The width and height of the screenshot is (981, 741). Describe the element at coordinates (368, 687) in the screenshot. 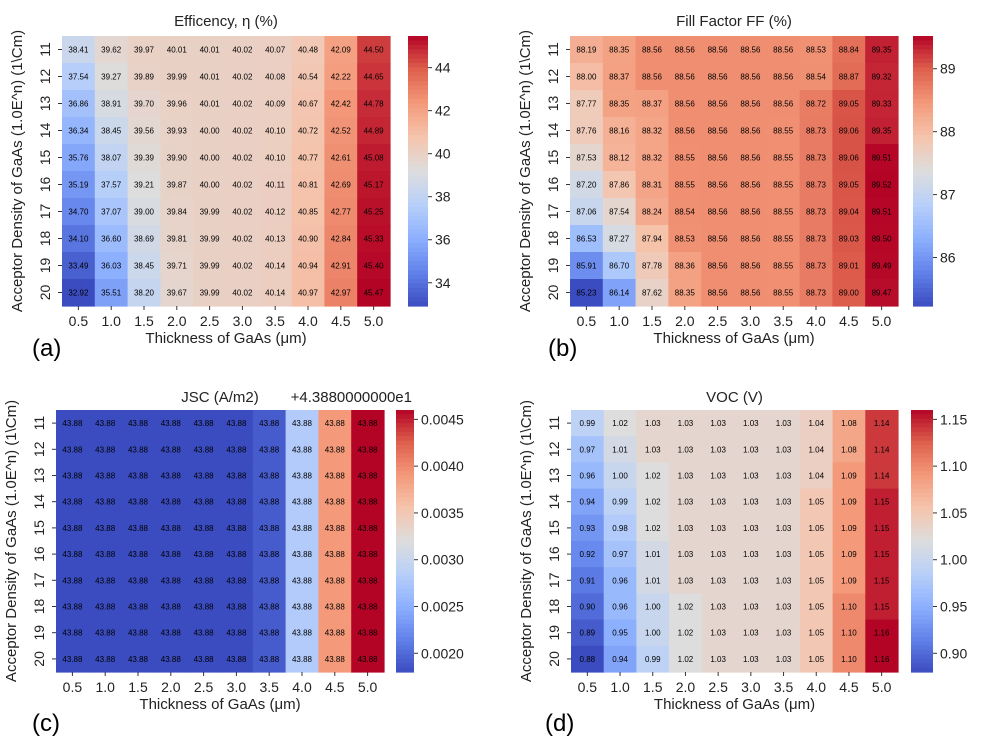

I see `x-tick-label: 5.0` at that location.